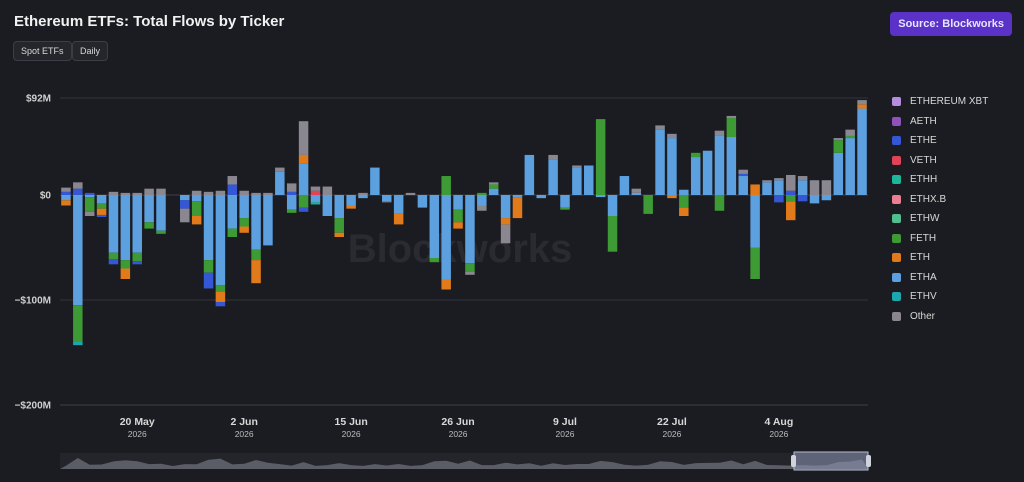  What do you see at coordinates (940, 180) in the screenshot?
I see `legend-item: ETHH` at bounding box center [940, 180].